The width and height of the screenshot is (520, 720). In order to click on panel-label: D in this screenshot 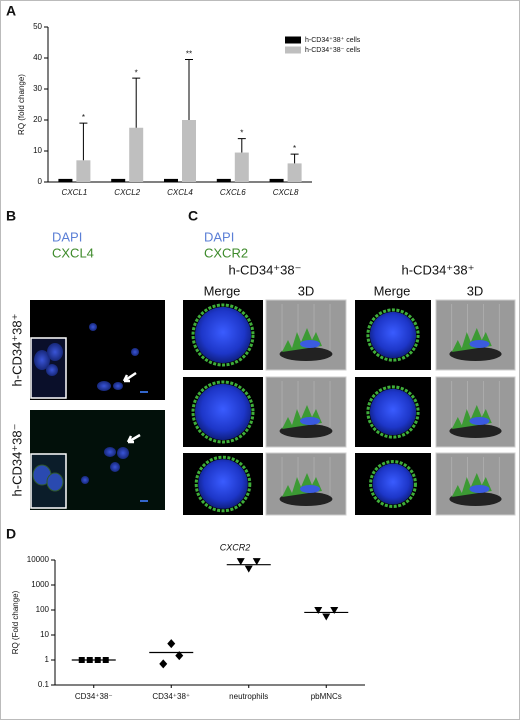, I will do `click(11, 534)`.